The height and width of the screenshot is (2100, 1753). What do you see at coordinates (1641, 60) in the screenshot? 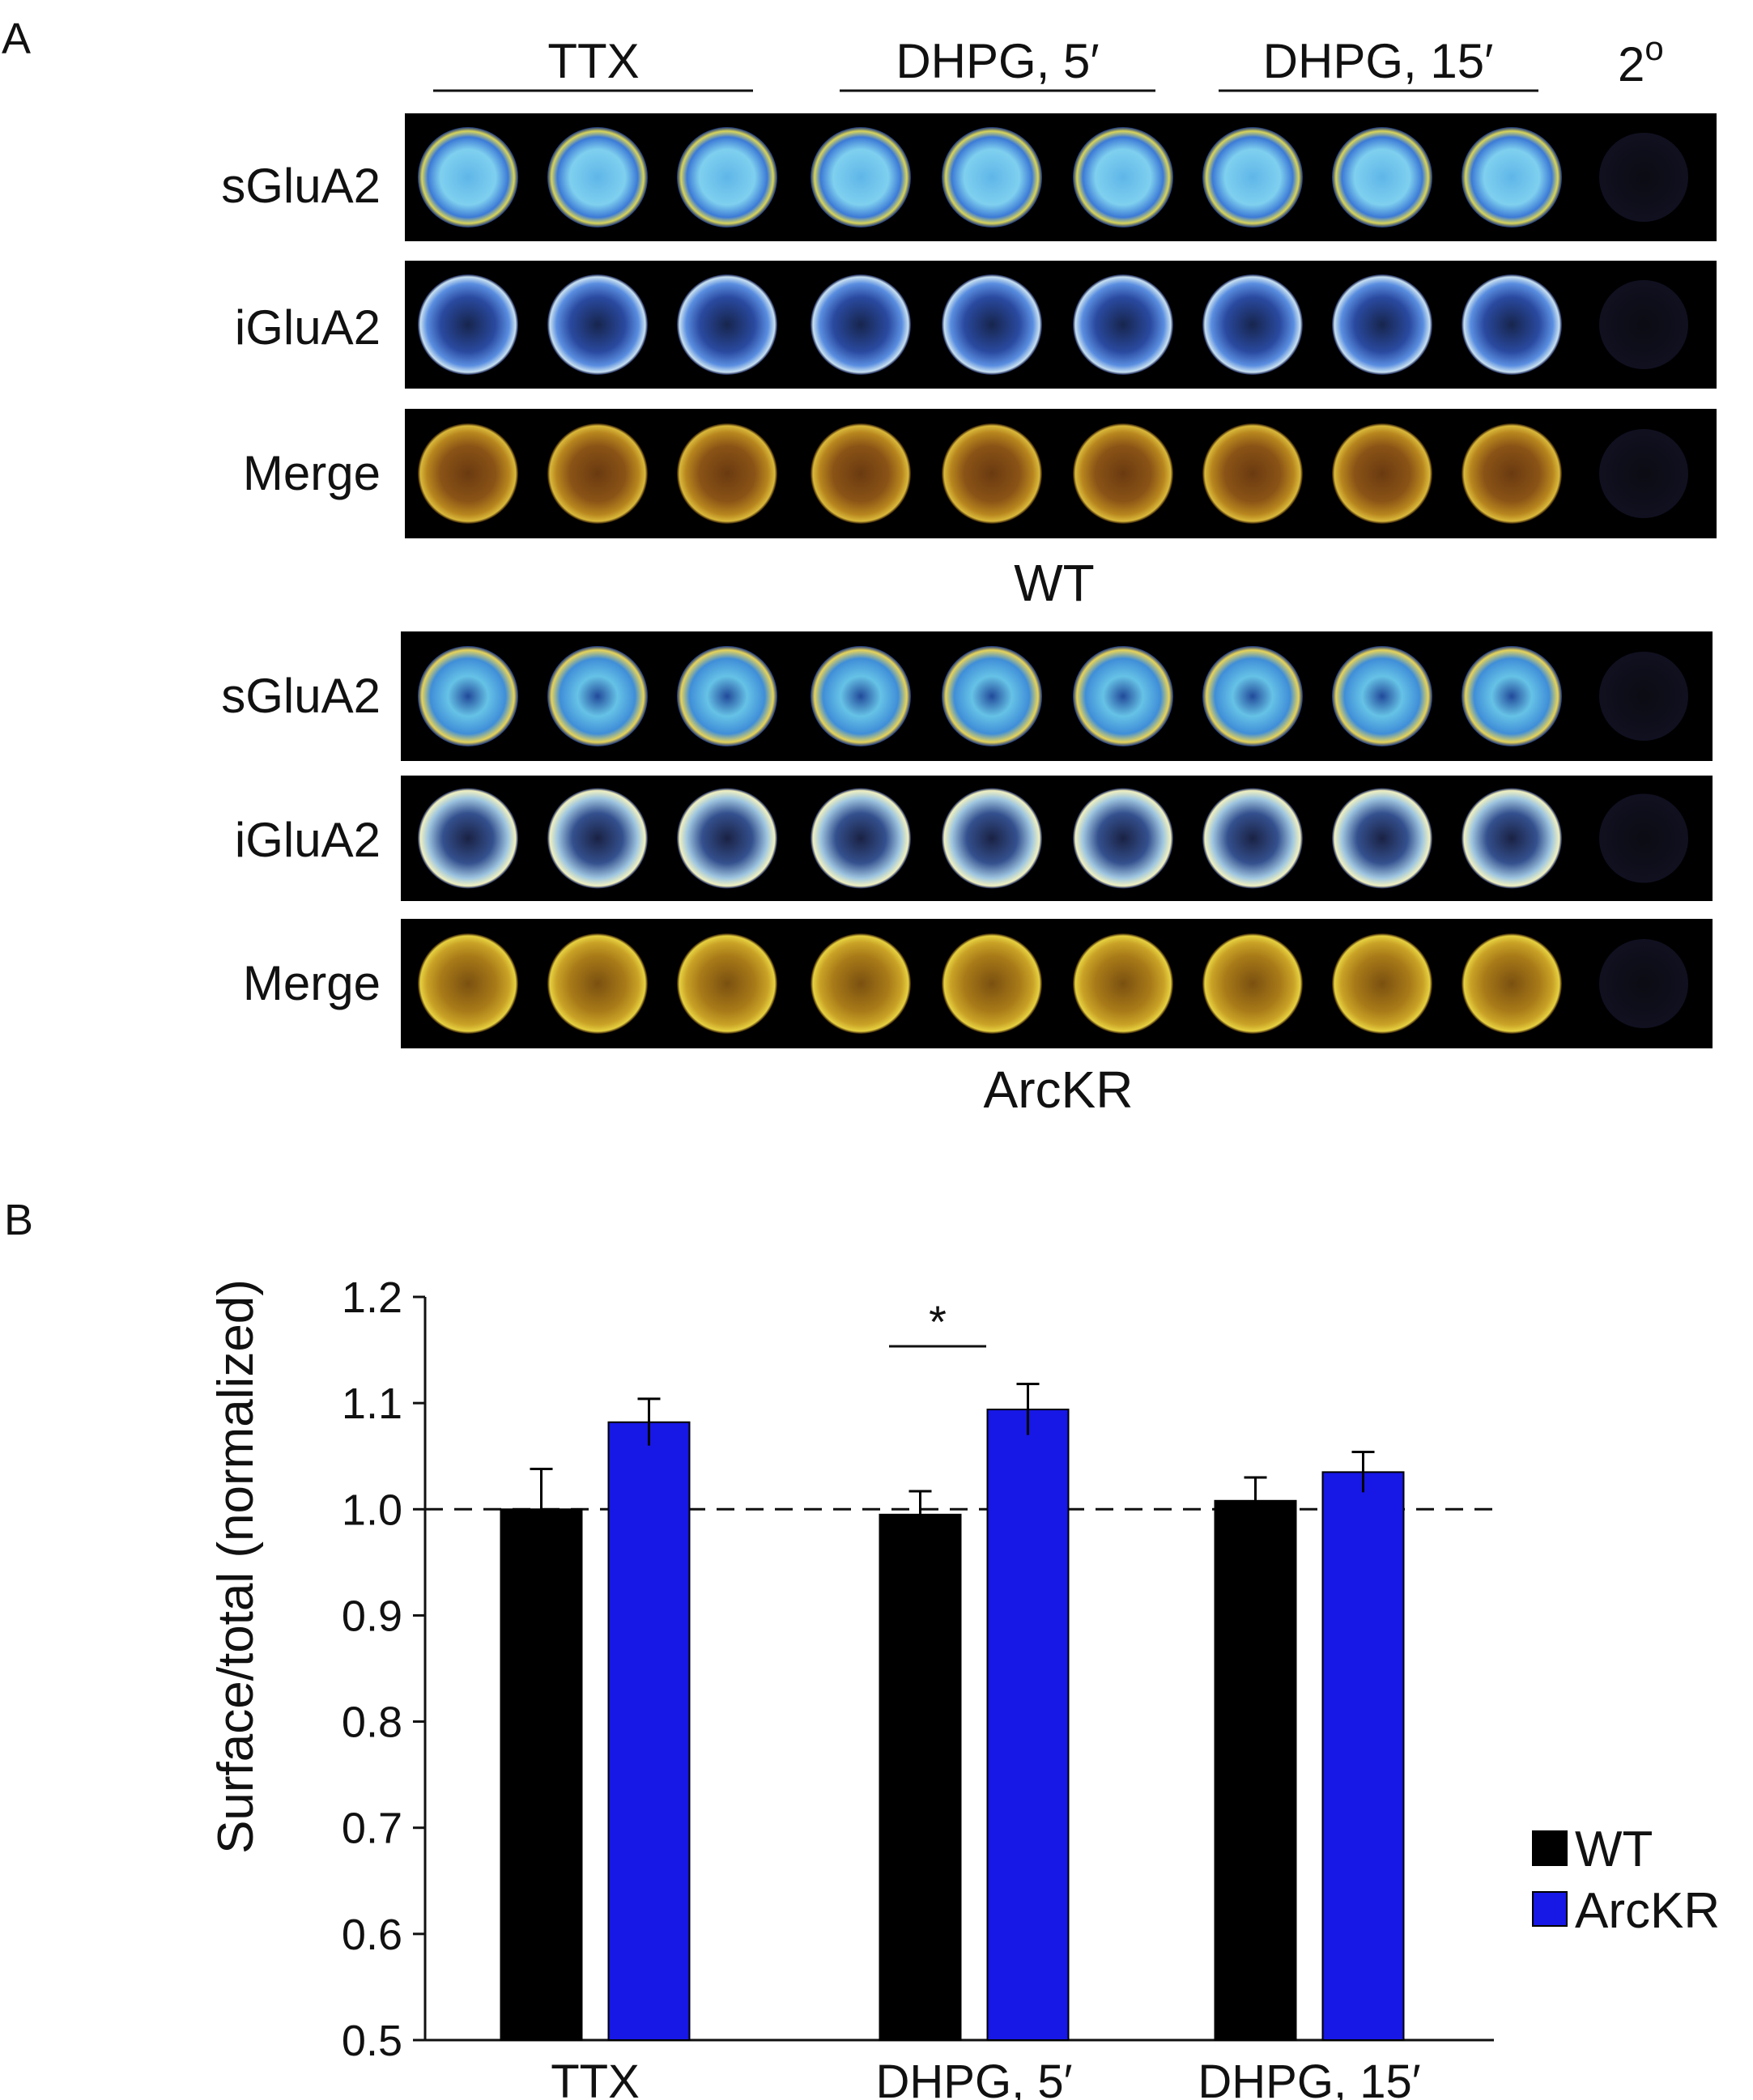
I see `column-header-secondary: 2o` at bounding box center [1641, 60].